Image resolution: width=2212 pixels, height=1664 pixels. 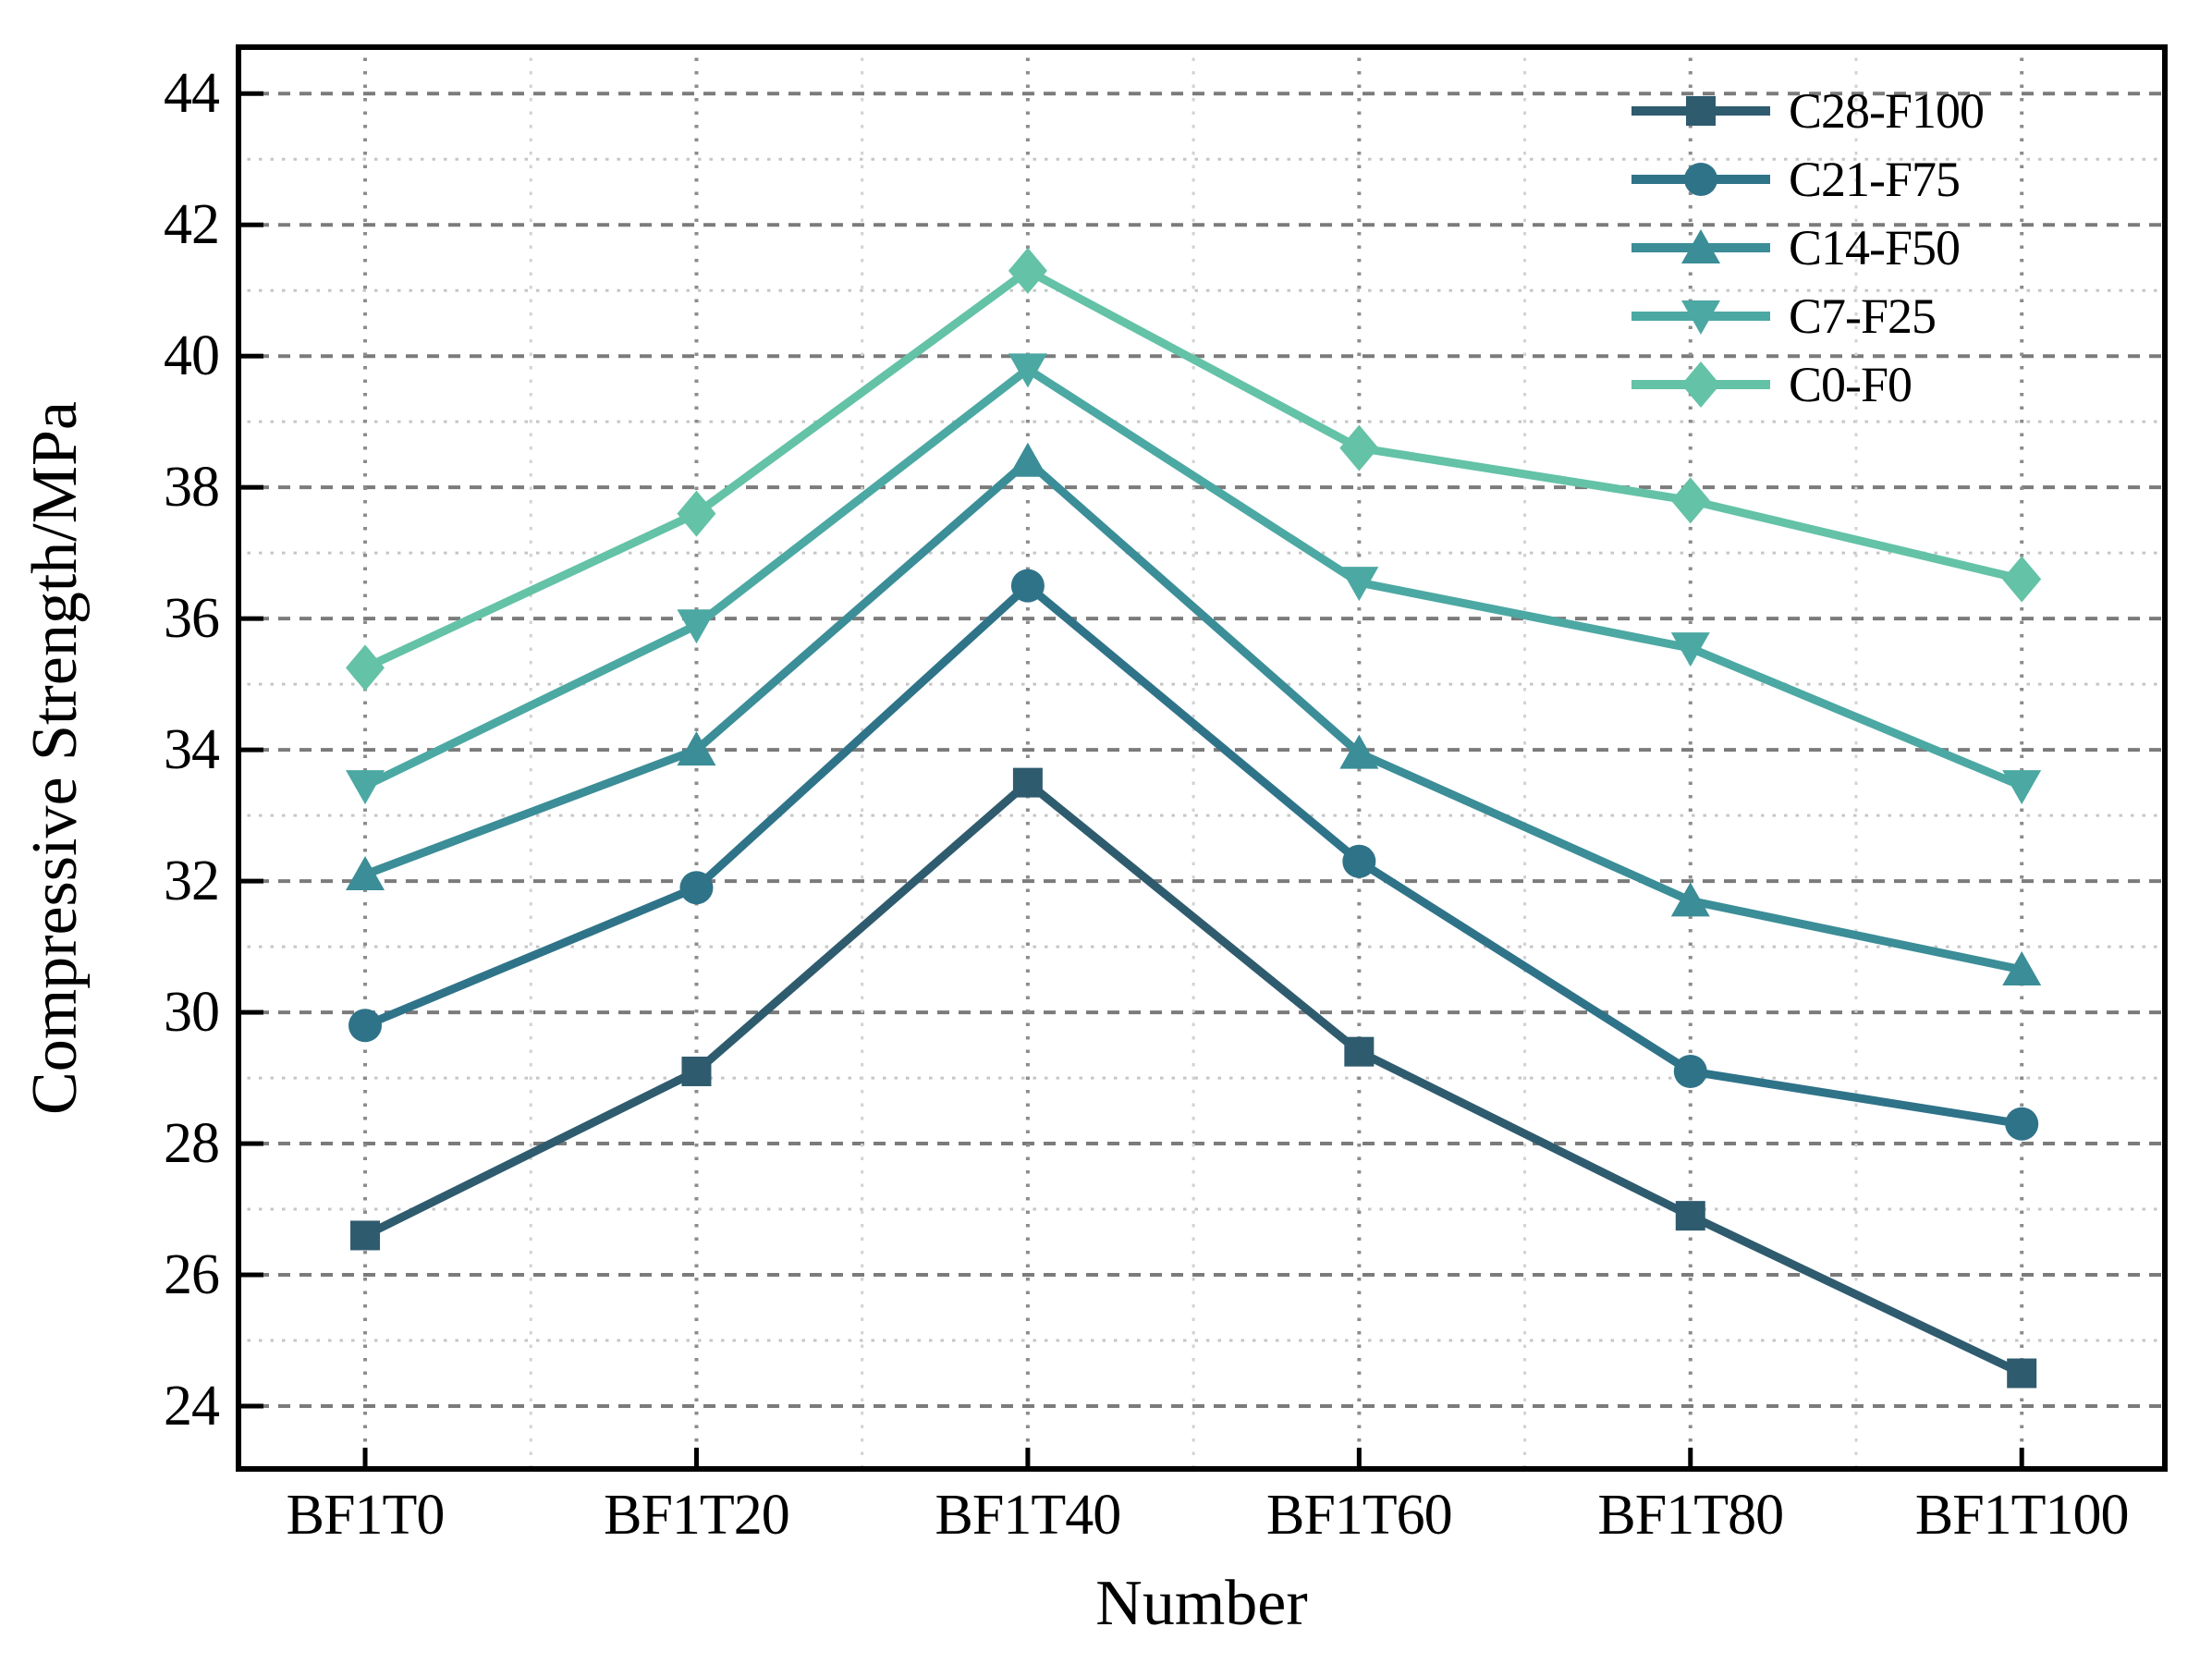 I want to click on x-tick-label: BF1T100, so click(x=2022, y=1515).